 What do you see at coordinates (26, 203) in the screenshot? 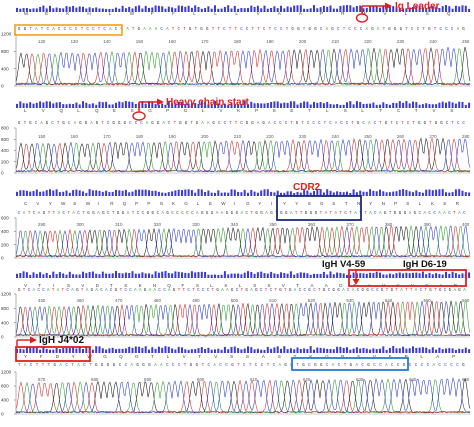
I see `amino-acid: C` at bounding box center [26, 203].